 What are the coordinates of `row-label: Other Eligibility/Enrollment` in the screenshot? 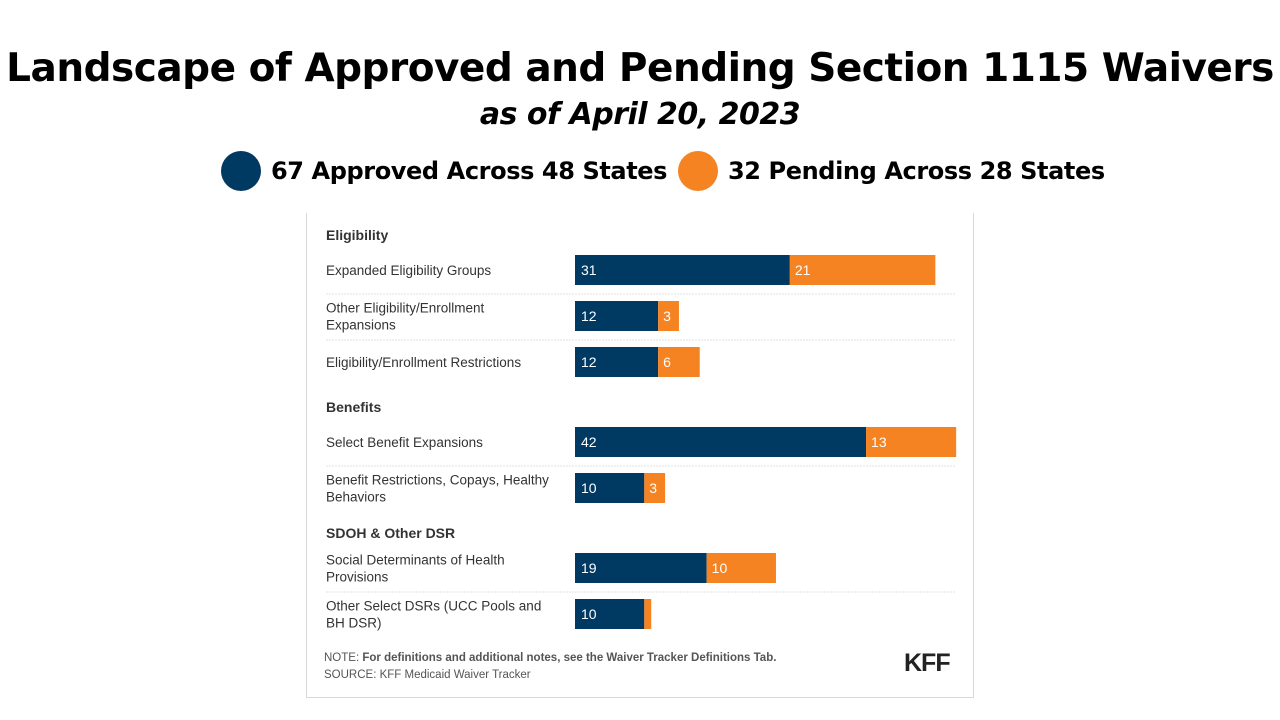 It's located at (405, 308).